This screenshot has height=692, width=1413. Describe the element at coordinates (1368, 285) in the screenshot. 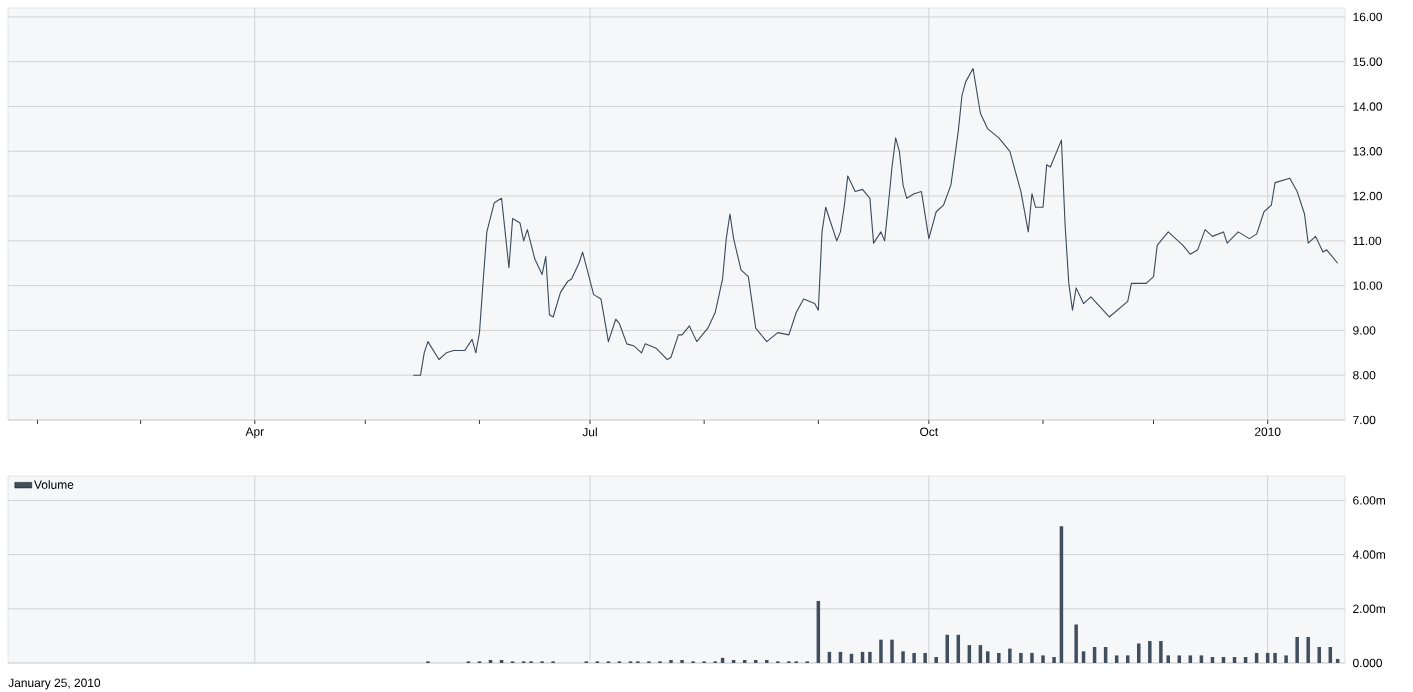

I see `y-tick-label: 10.00` at that location.